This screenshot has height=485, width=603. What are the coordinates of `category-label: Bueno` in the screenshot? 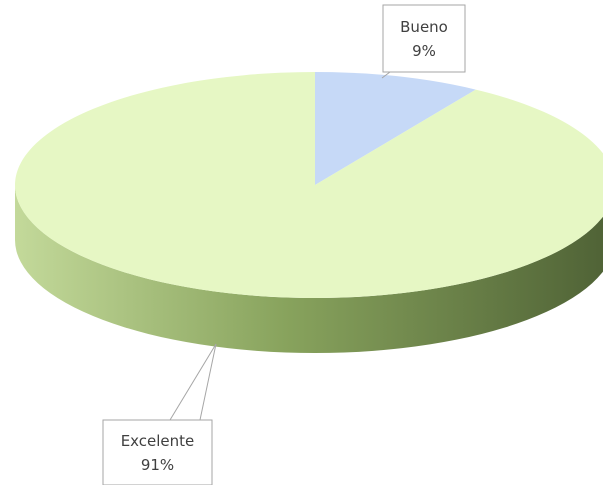 It's located at (424, 27).